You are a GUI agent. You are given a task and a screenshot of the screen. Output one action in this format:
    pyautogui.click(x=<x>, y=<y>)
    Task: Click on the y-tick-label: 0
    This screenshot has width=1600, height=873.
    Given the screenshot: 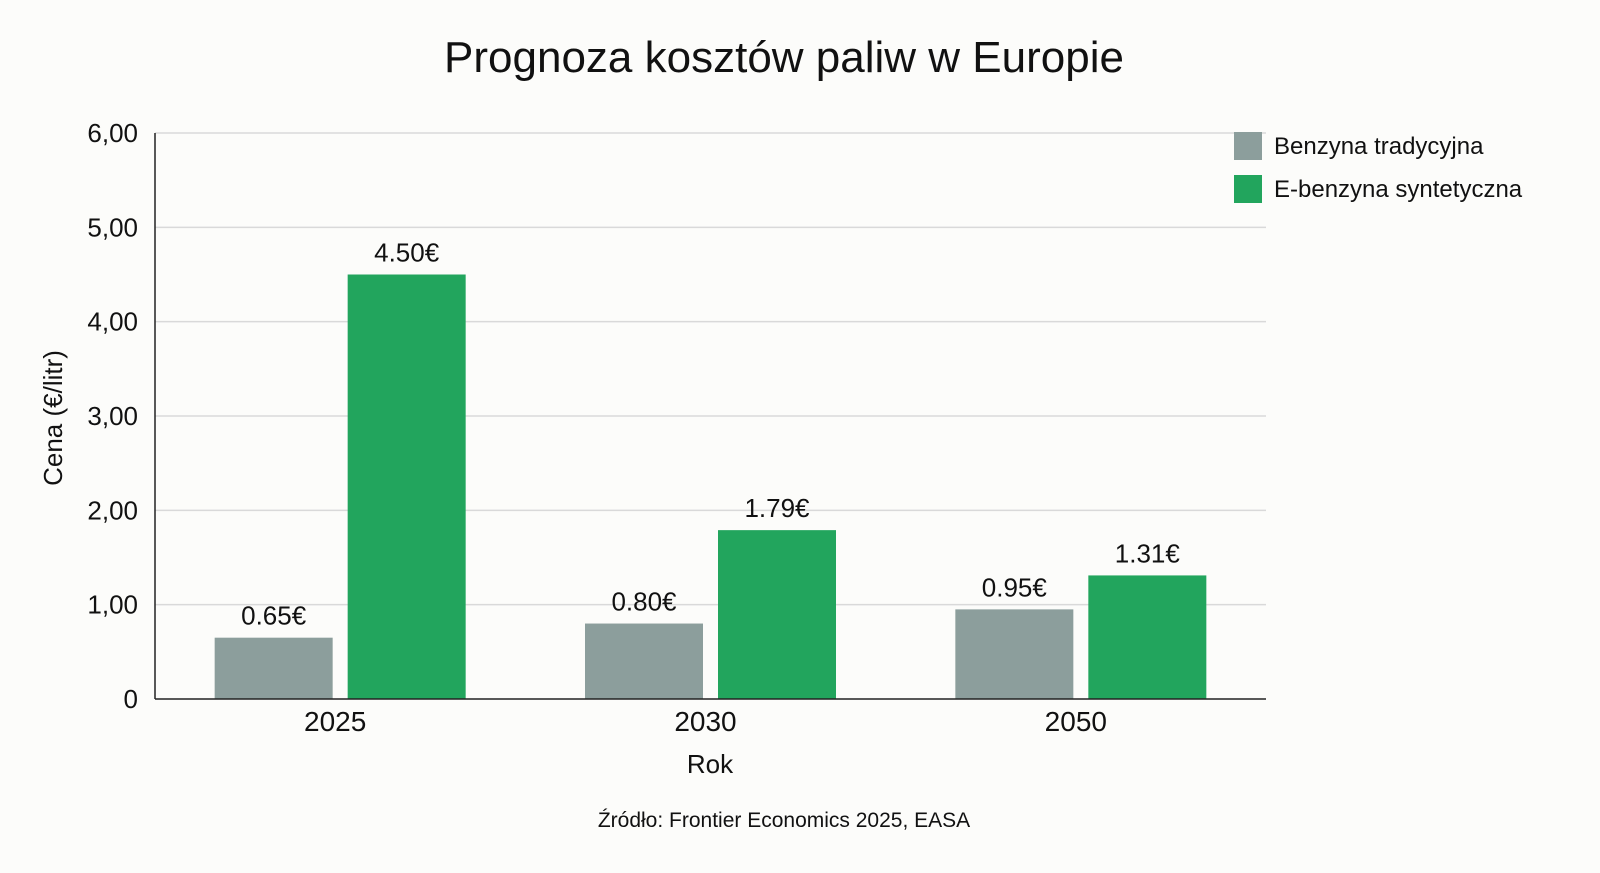 What is the action you would take?
    pyautogui.click(x=131, y=699)
    